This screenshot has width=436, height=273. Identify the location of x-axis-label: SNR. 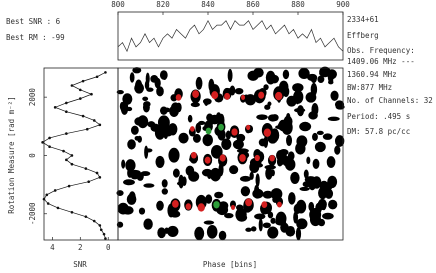
(80, 264).